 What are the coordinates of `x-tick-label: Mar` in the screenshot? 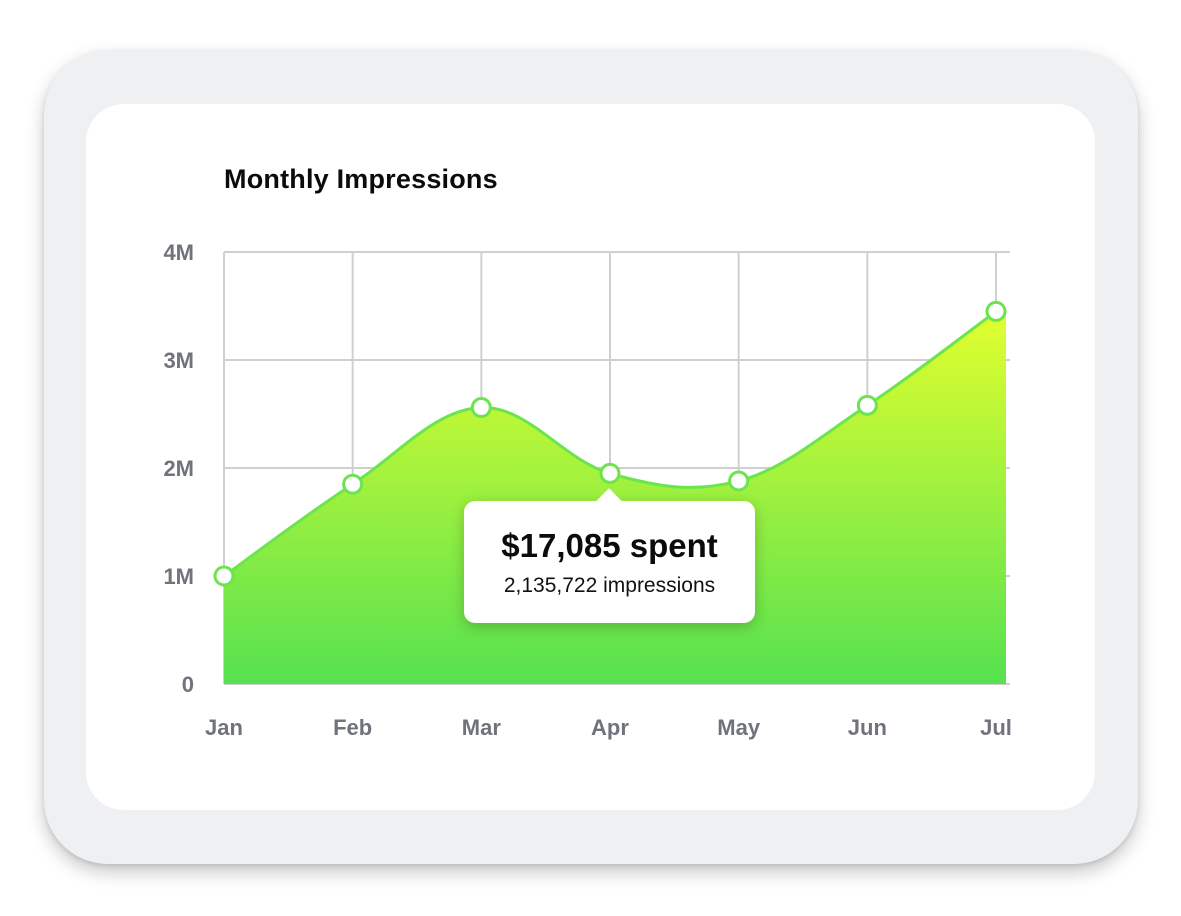 It's located at (482, 727).